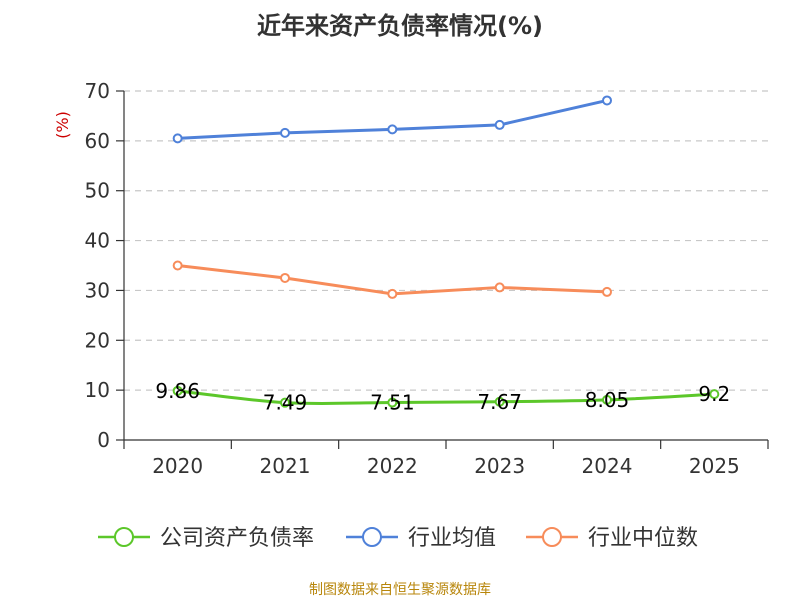  What do you see at coordinates (97, 340) in the screenshot?
I see `y-tick-label: 20` at bounding box center [97, 340].